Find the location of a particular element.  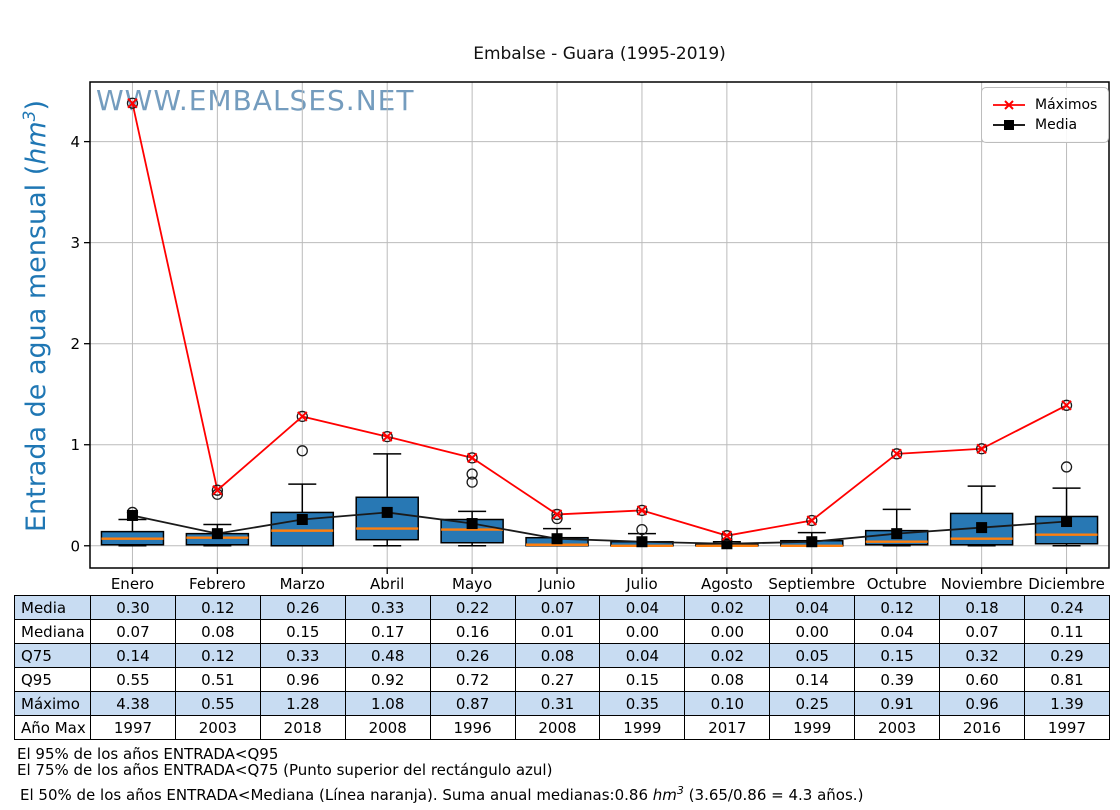

media-marker-marzo is located at coordinates (302, 520).